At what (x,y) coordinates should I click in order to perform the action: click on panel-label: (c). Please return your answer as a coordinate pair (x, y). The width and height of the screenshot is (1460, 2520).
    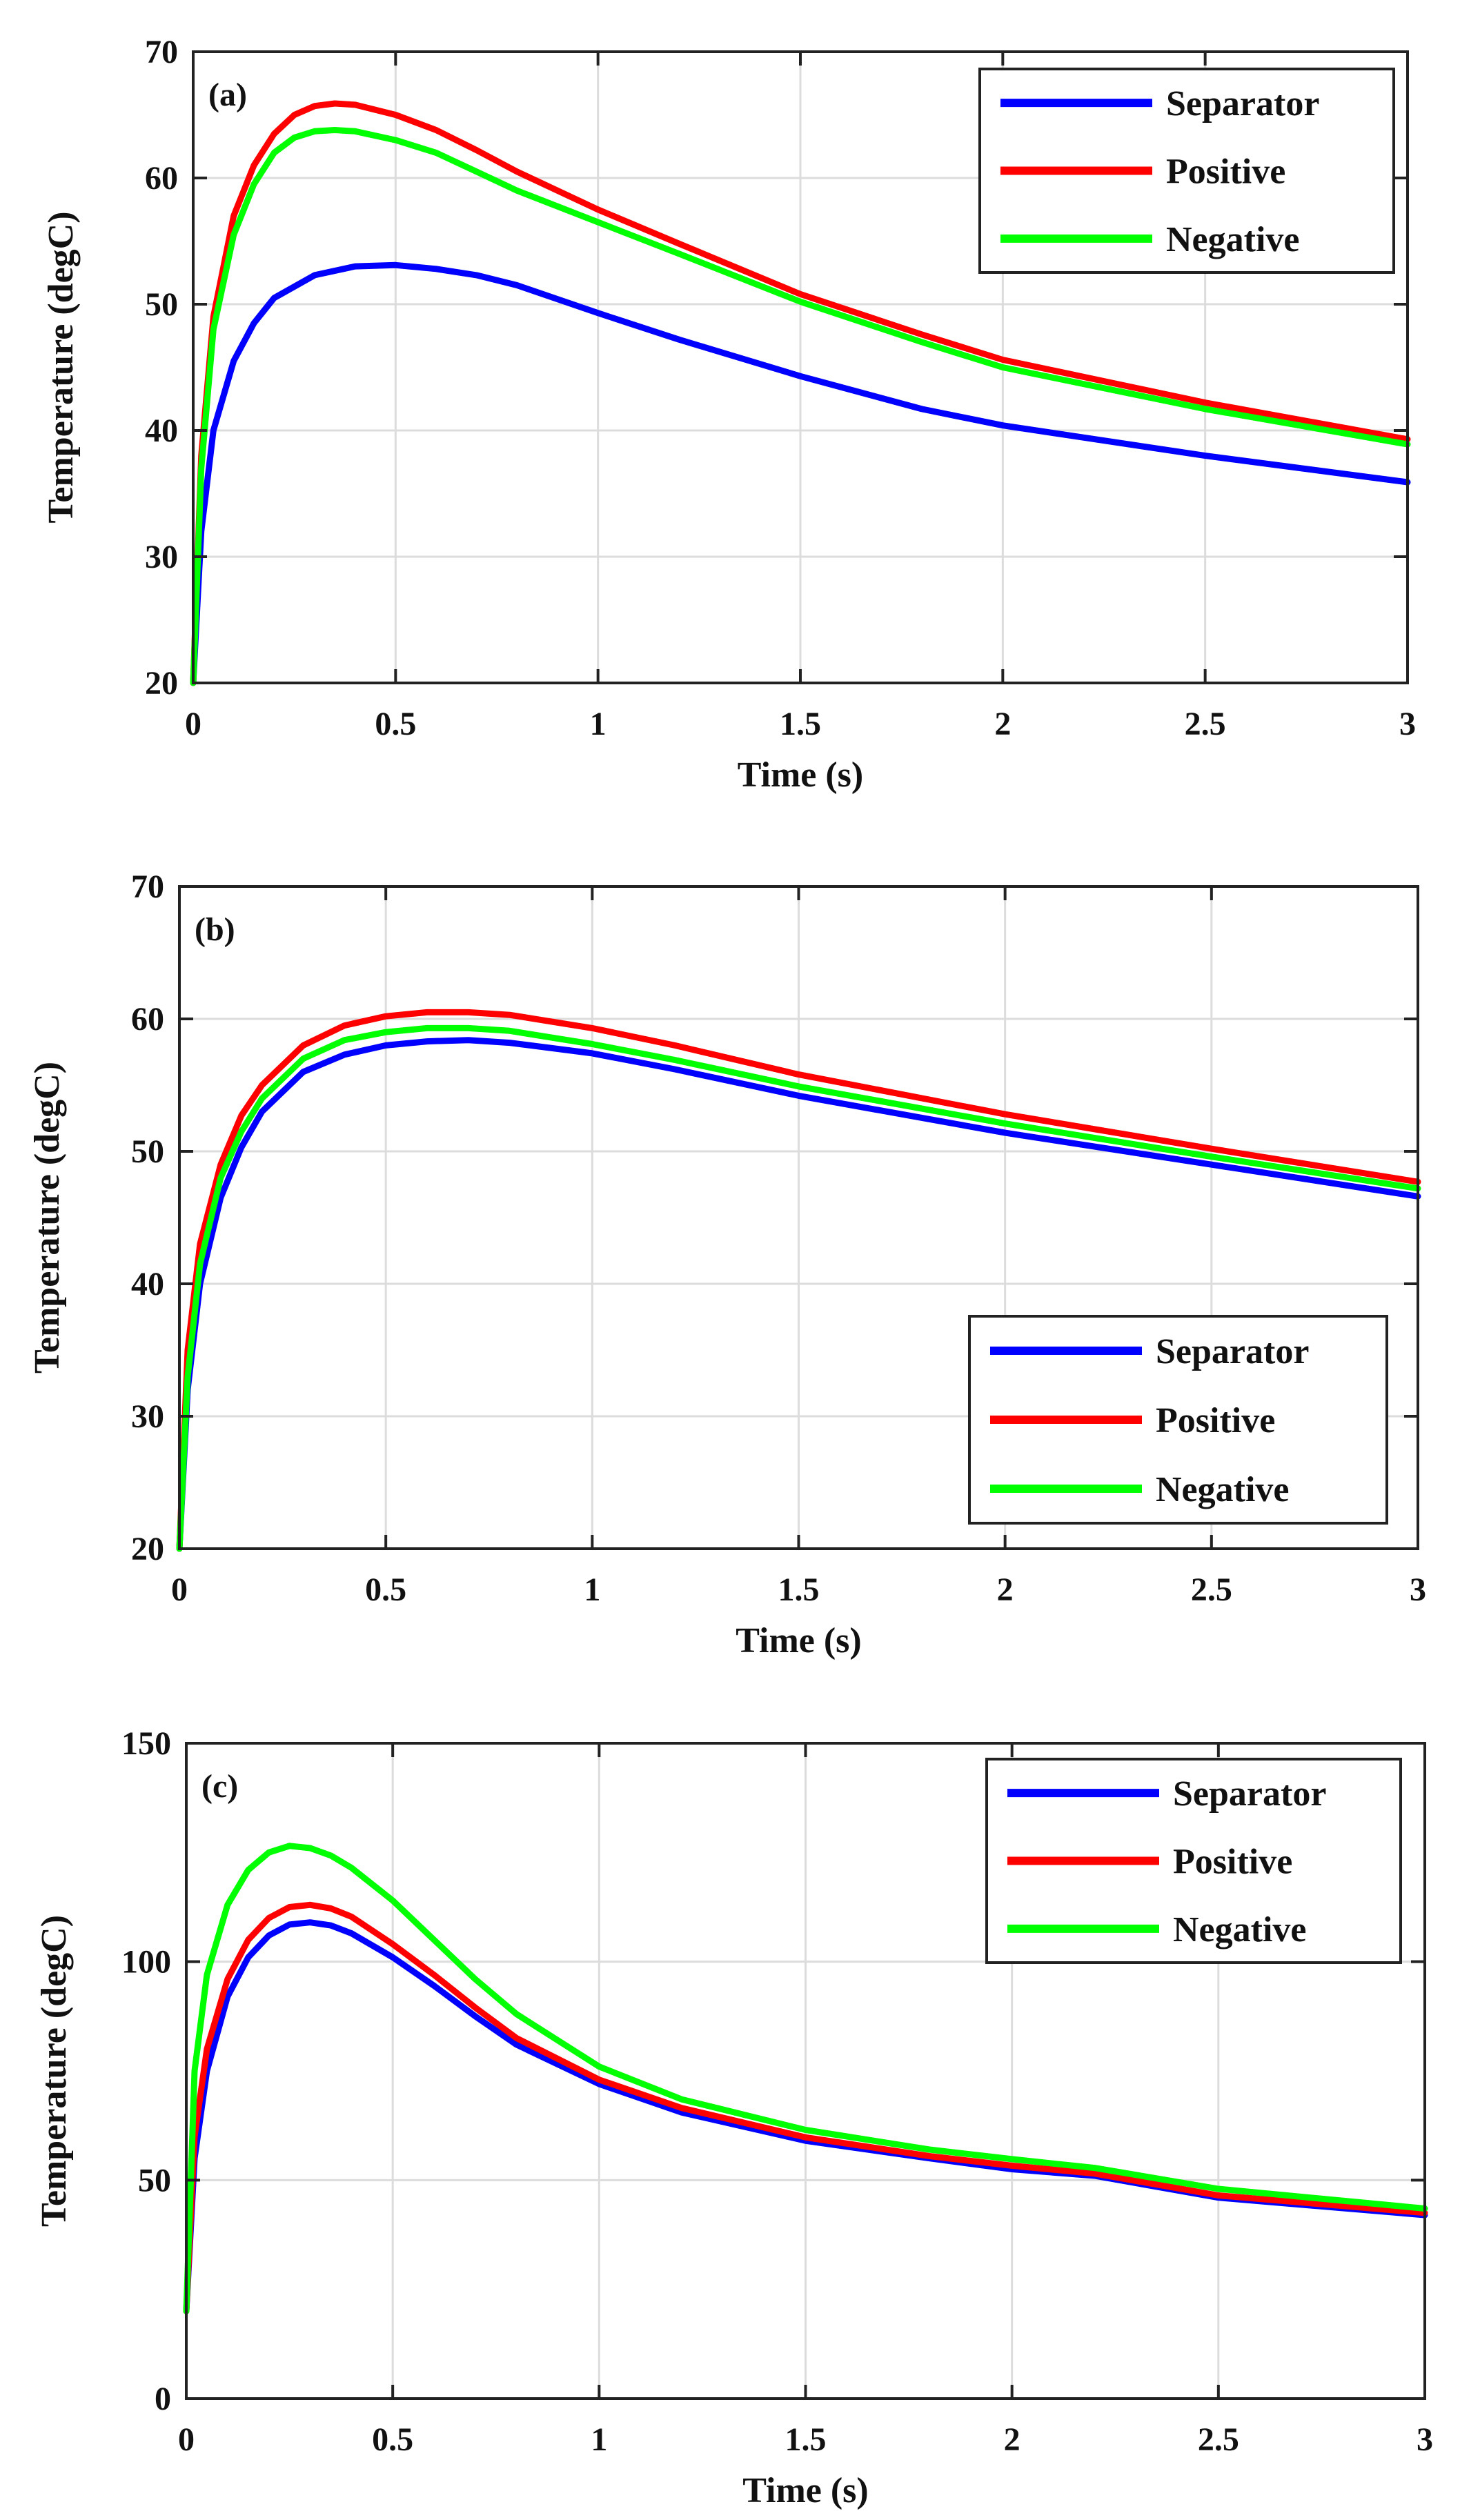
    Looking at the image, I should click on (220, 1787).